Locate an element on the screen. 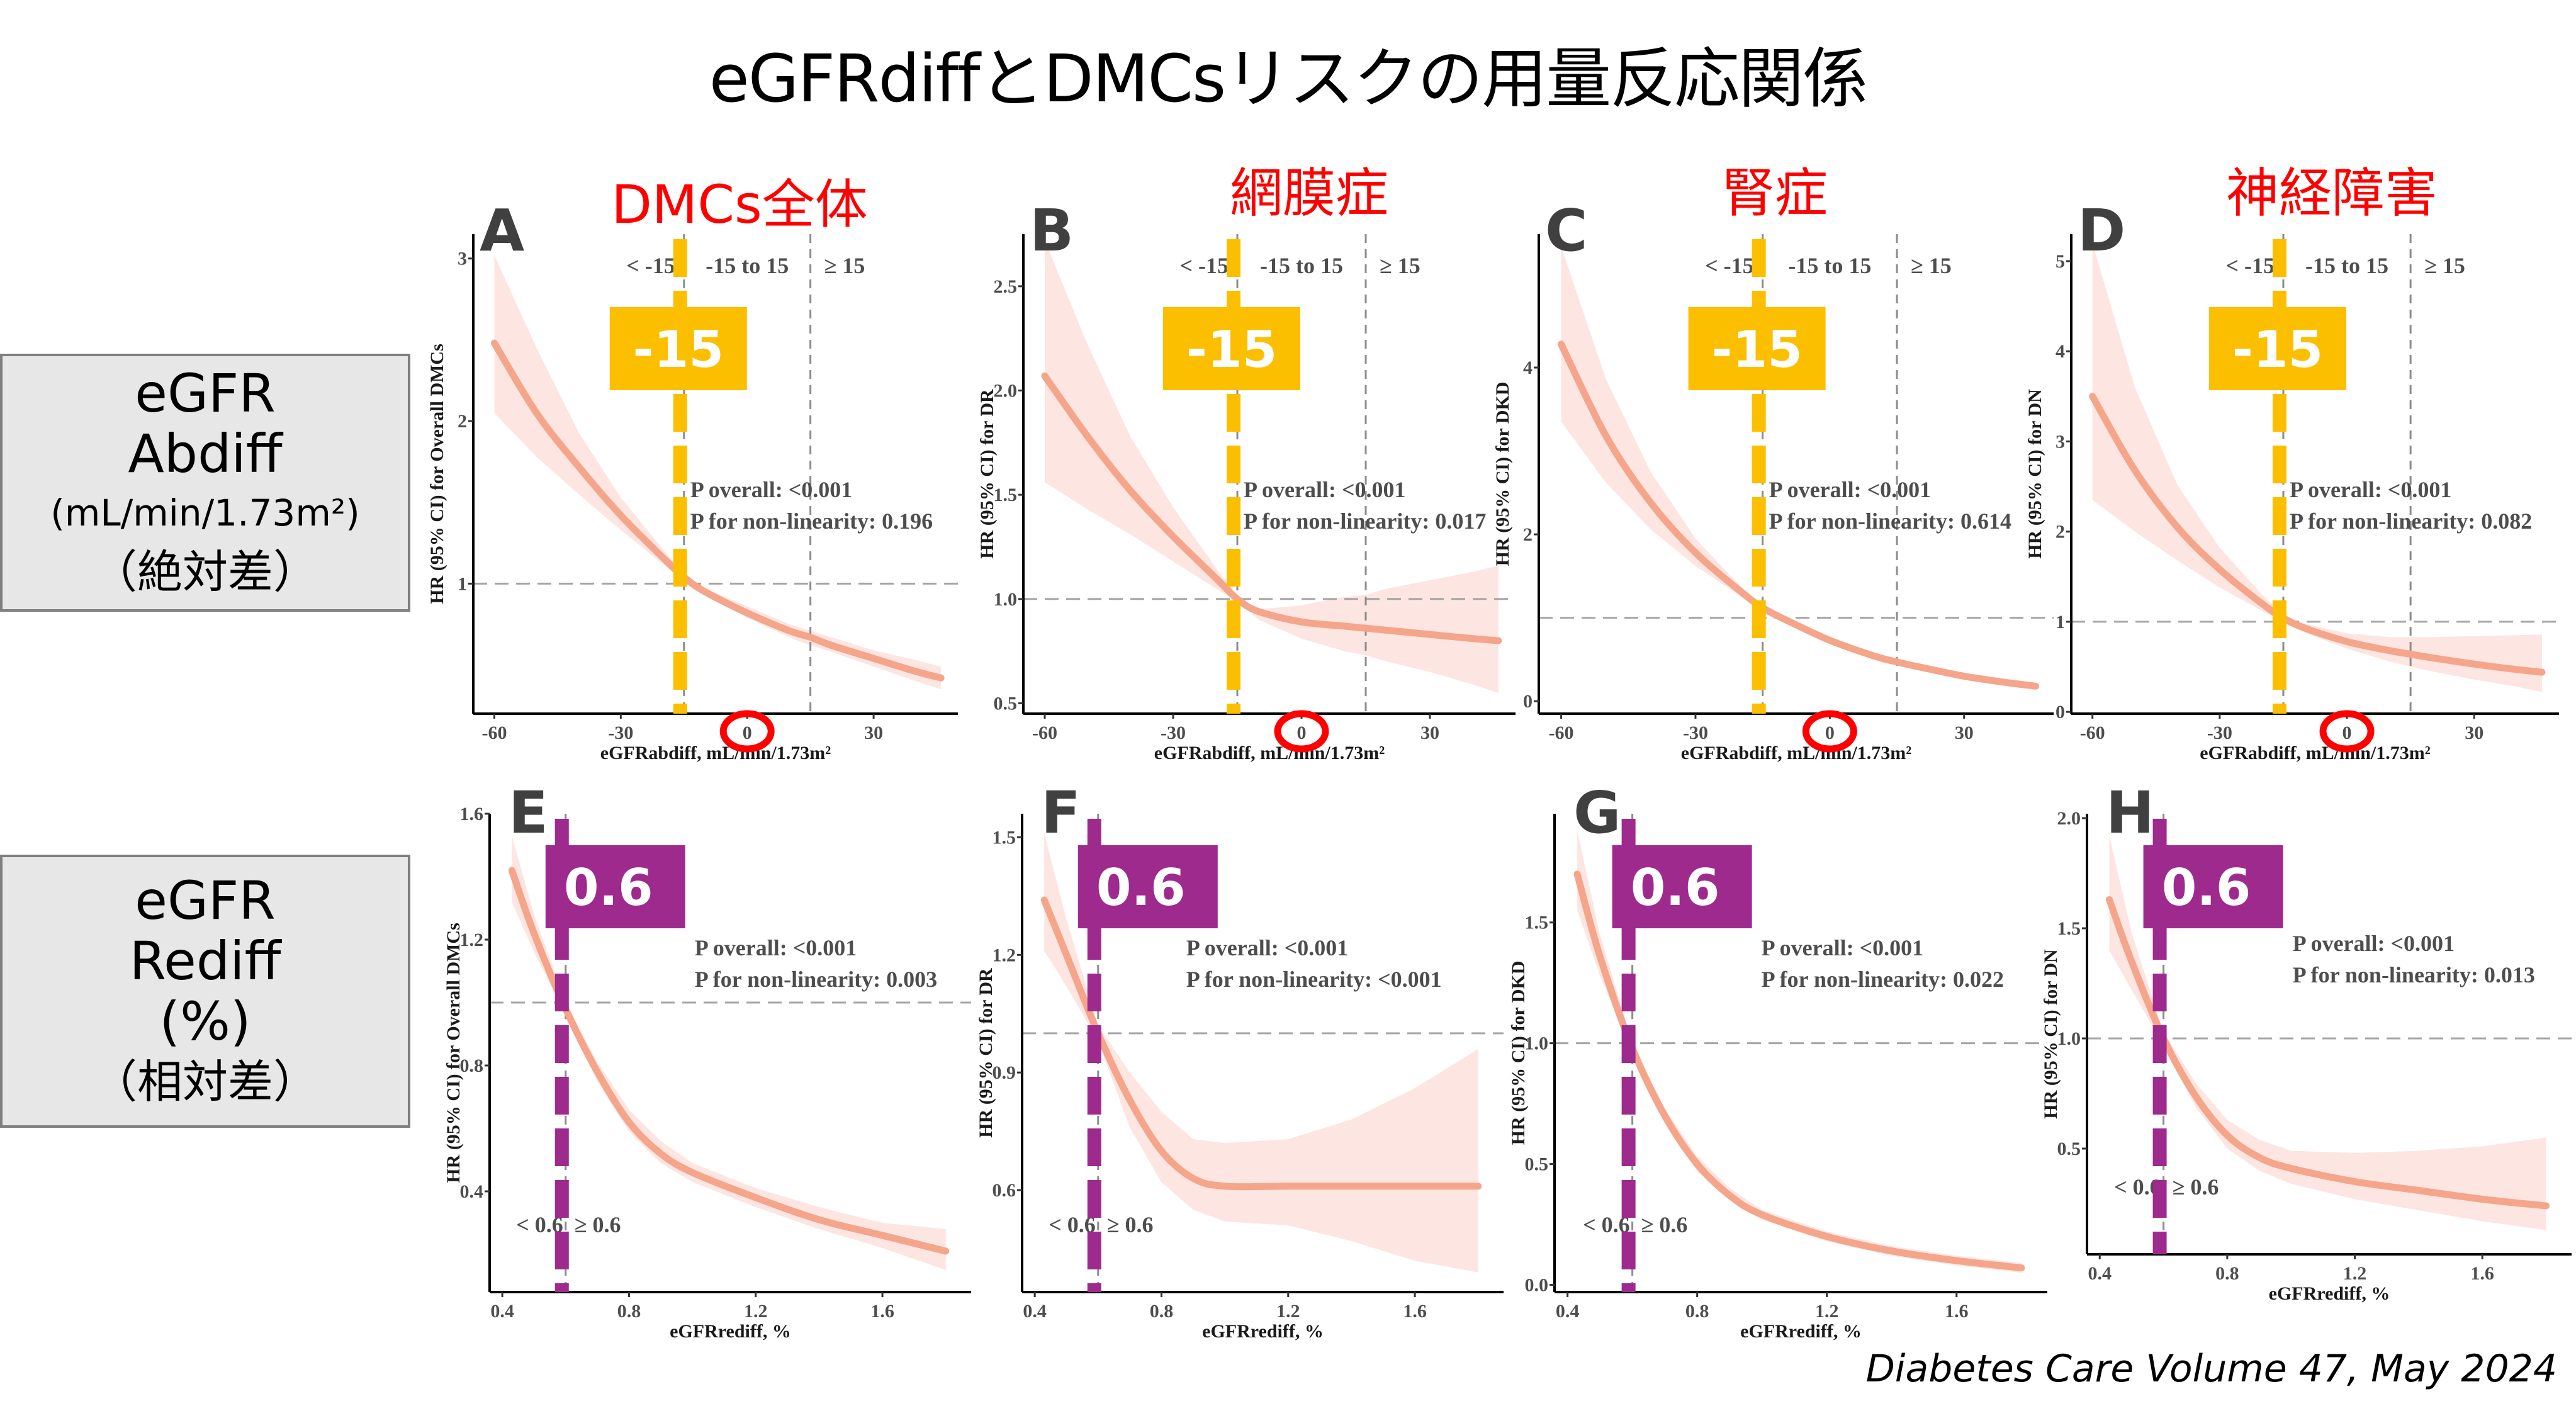 The image size is (2576, 1411). row-label-line3: (mL/min/1.73m²) is located at coordinates (205, 513).